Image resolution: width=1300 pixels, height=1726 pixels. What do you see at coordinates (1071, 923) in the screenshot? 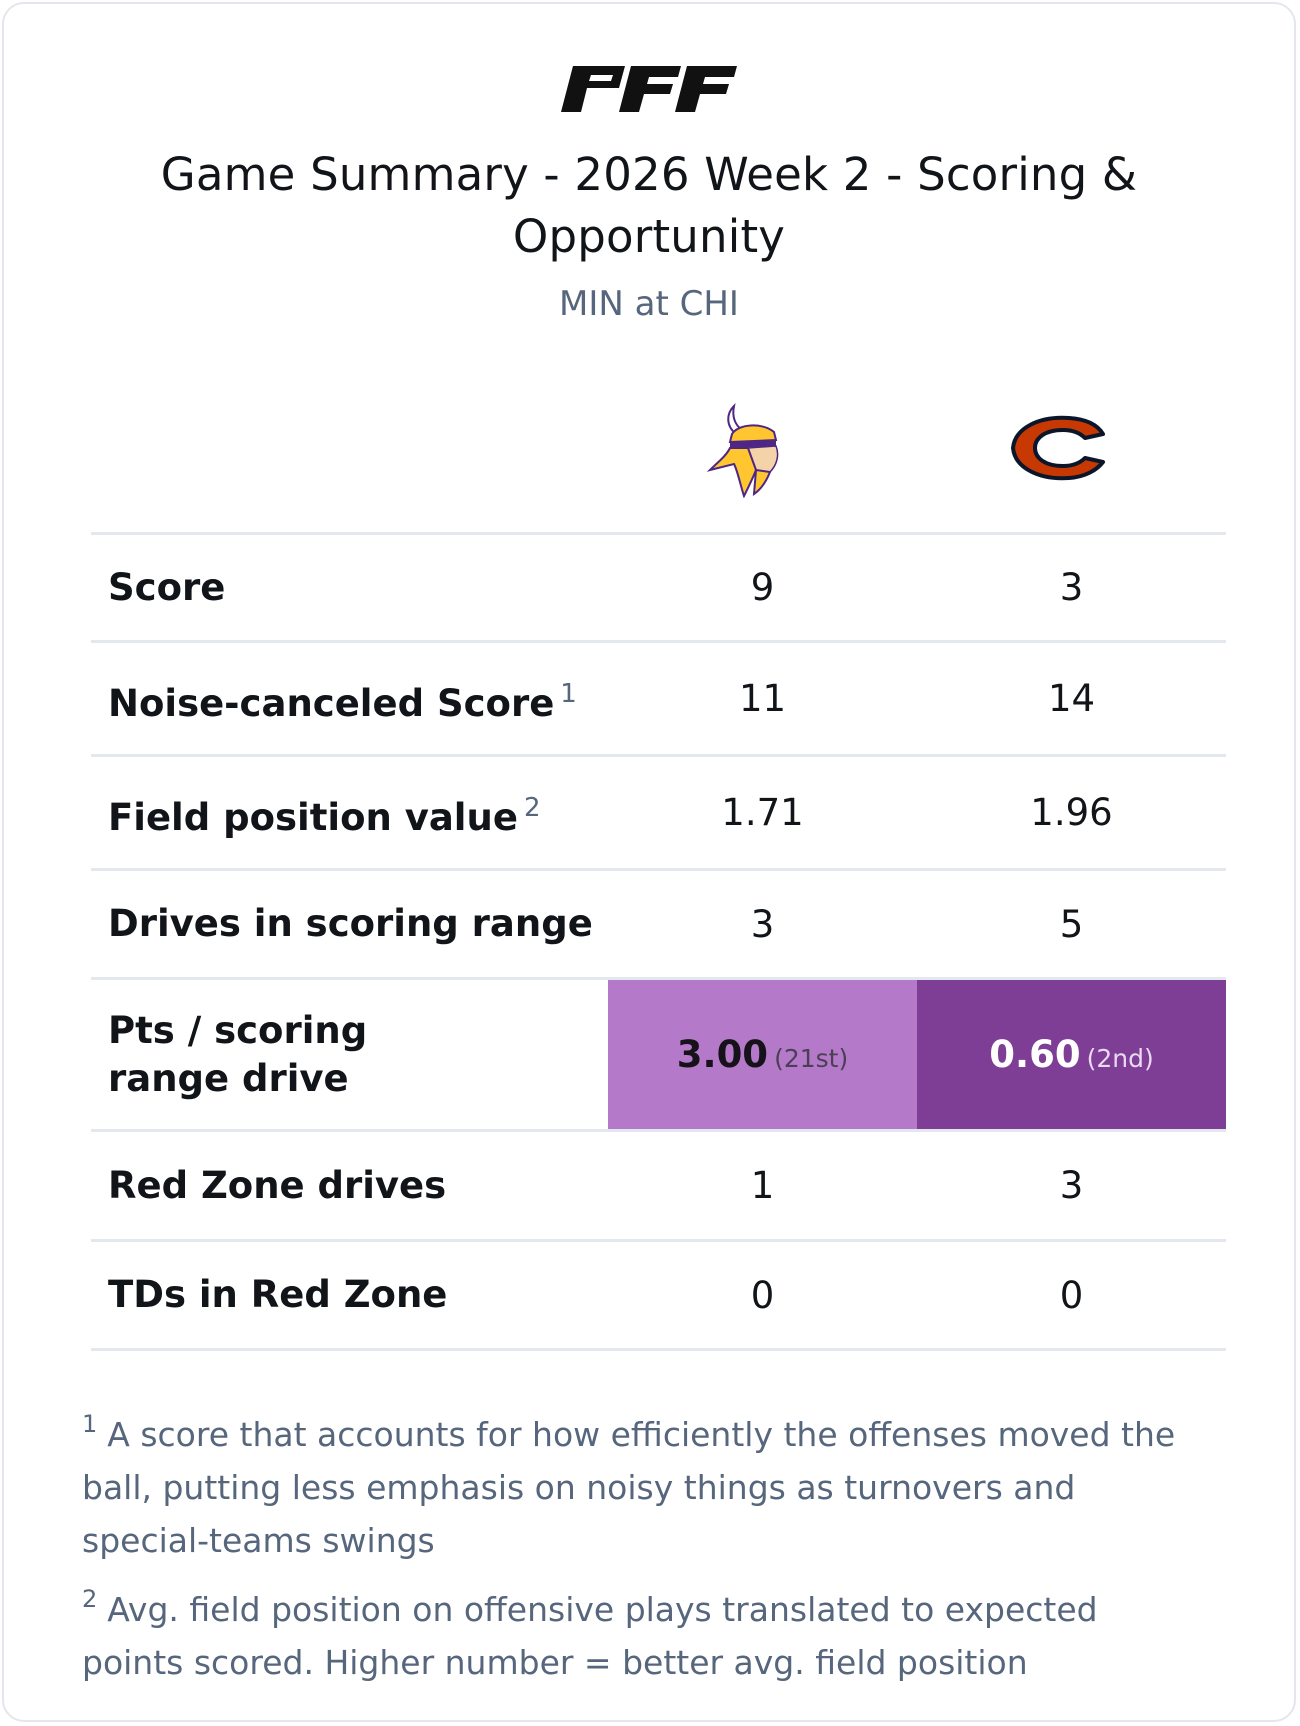
I see `home-value: 5` at bounding box center [1071, 923].